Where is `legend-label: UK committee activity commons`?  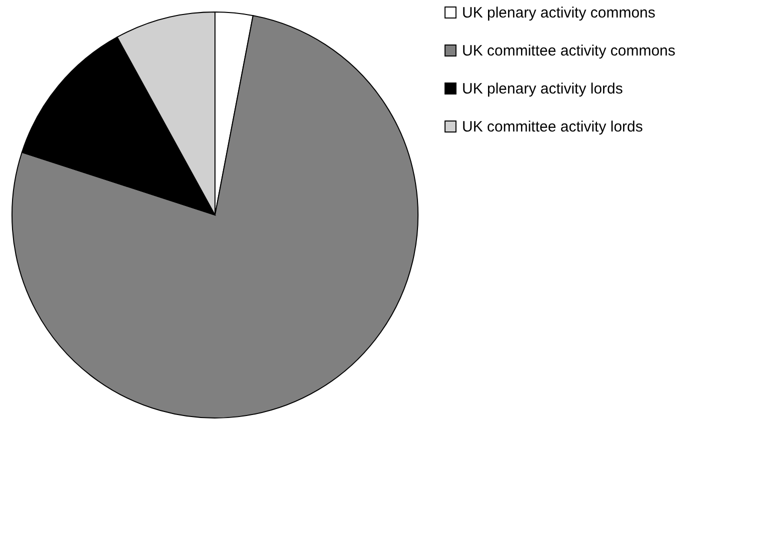 legend-label: UK committee activity commons is located at coordinates (569, 51).